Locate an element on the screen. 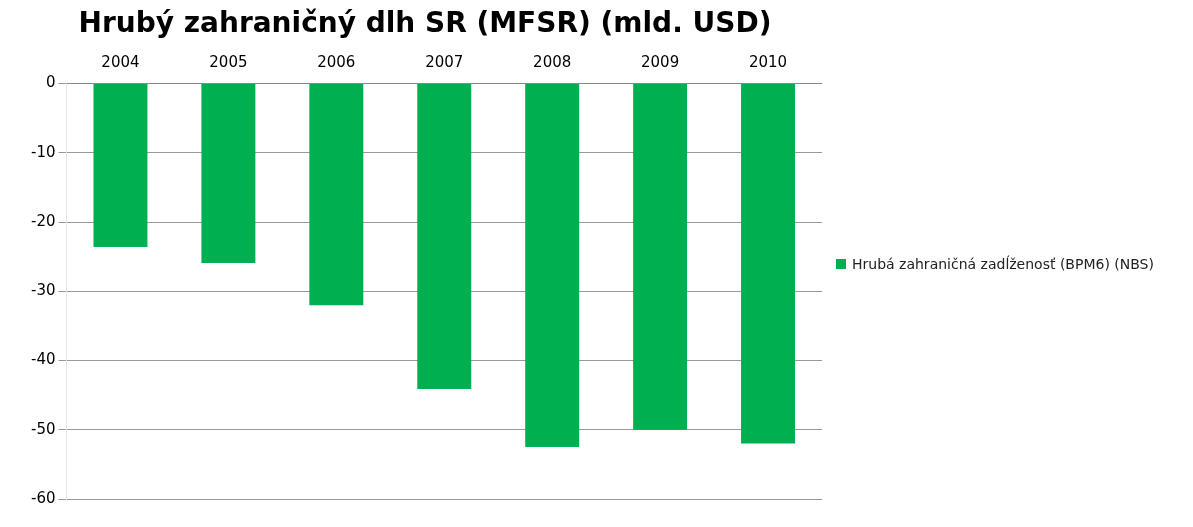 This screenshot has width=1193, height=527. x-tick-label: 2006 is located at coordinates (336, 62).